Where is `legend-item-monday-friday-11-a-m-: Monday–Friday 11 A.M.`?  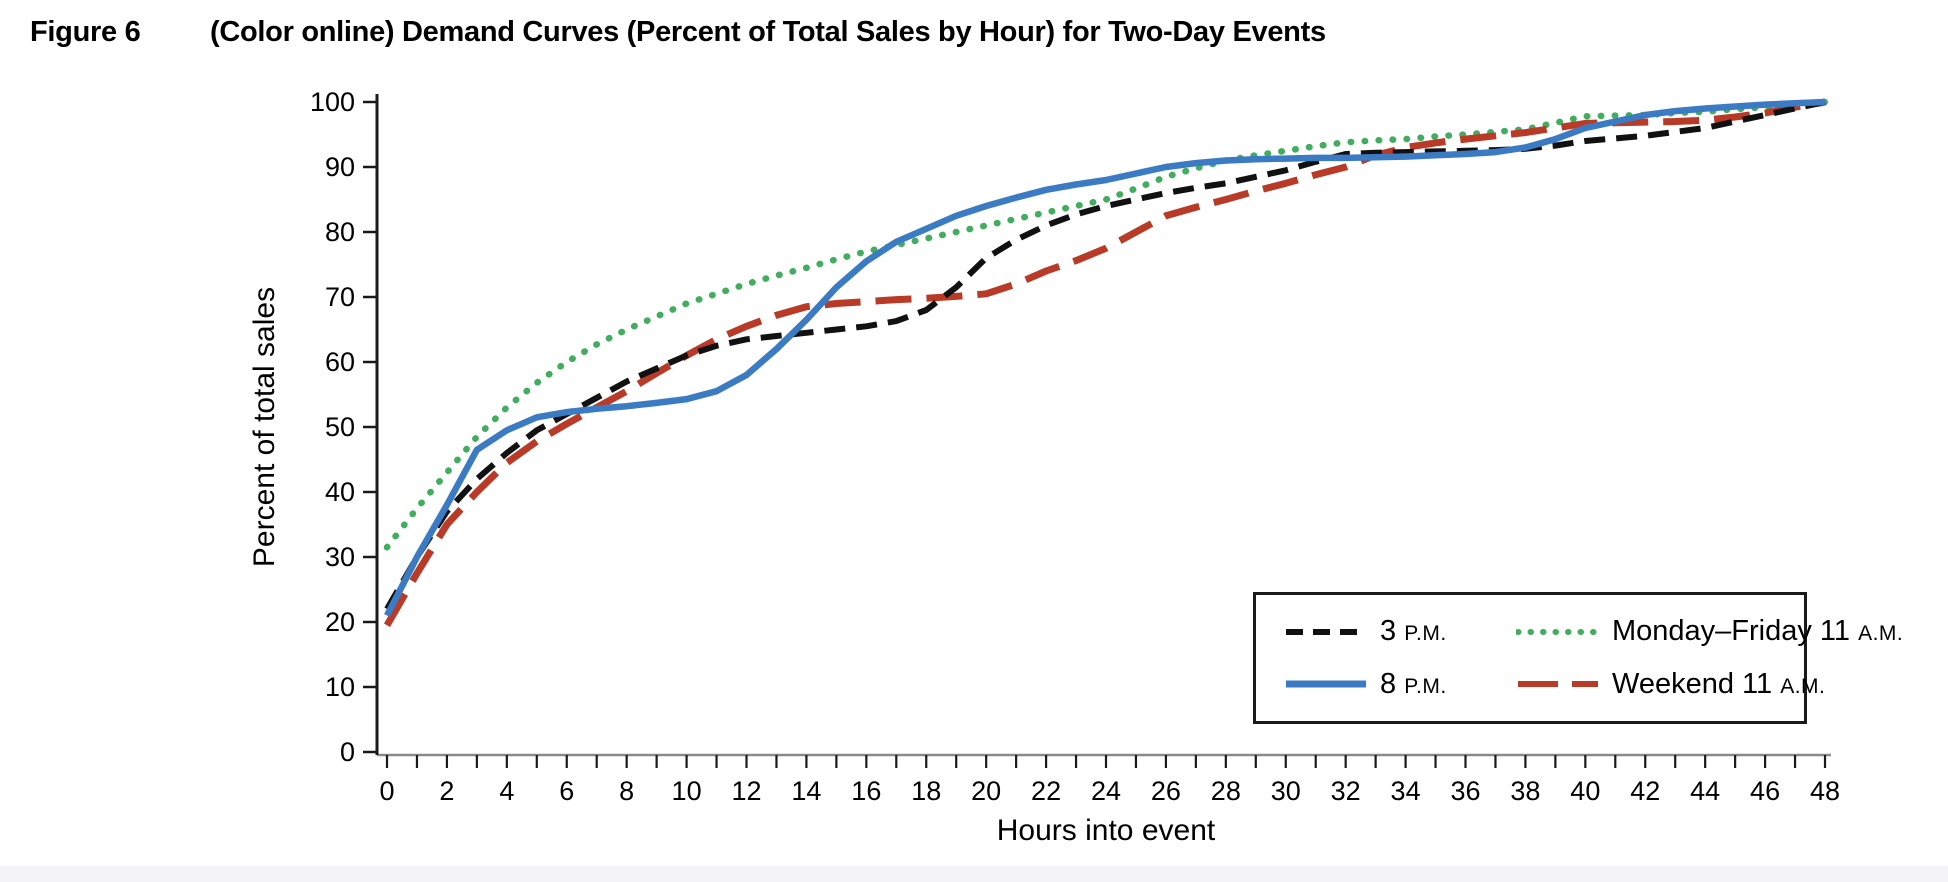 legend-item-monday-friday-11-a-m-: Monday–Friday 11 A.M. is located at coordinates (1709, 632).